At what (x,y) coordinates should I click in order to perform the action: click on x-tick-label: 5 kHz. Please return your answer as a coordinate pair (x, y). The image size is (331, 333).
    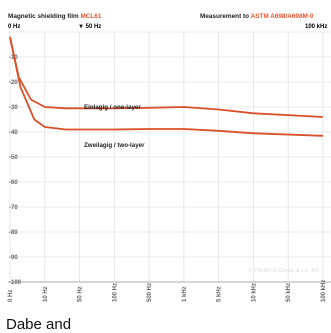
    Looking at the image, I should click on (220, 294).